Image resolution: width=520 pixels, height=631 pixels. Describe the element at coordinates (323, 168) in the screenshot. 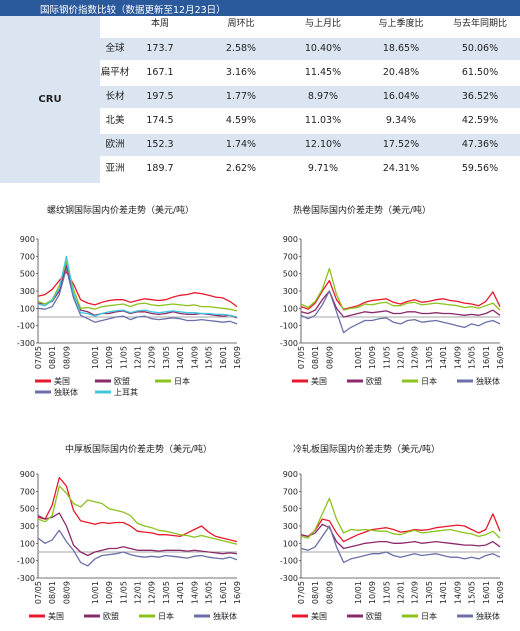

I see `table-cell: 9.71%` at that location.